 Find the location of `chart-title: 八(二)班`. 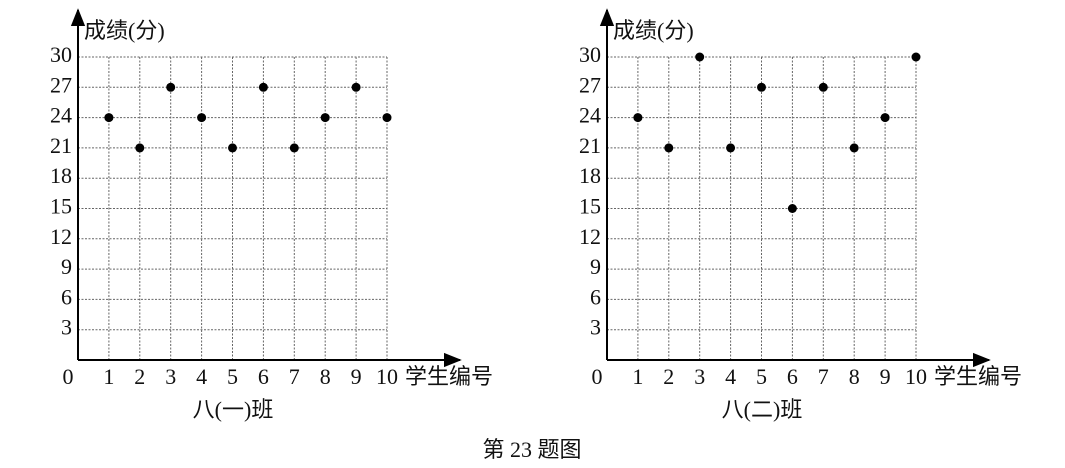

chart-title: 八(二)班 is located at coordinates (762, 409).